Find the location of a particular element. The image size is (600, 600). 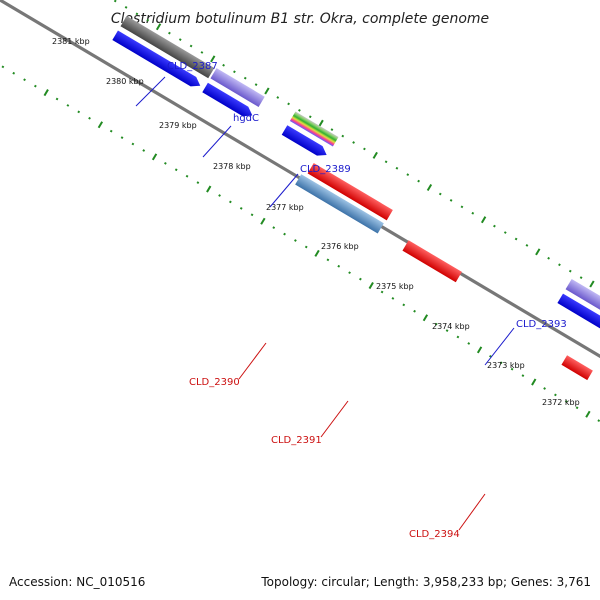

kbp-label: 2379 kbp is located at coordinates (178, 125).